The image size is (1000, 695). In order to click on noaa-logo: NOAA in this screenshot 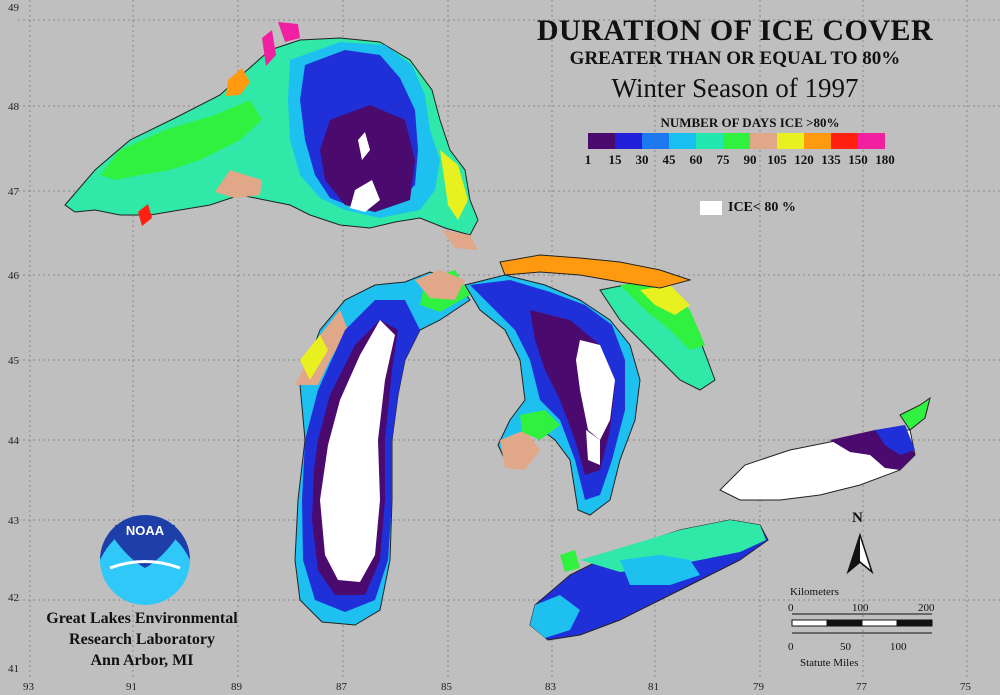, I will do `click(145, 560)`.